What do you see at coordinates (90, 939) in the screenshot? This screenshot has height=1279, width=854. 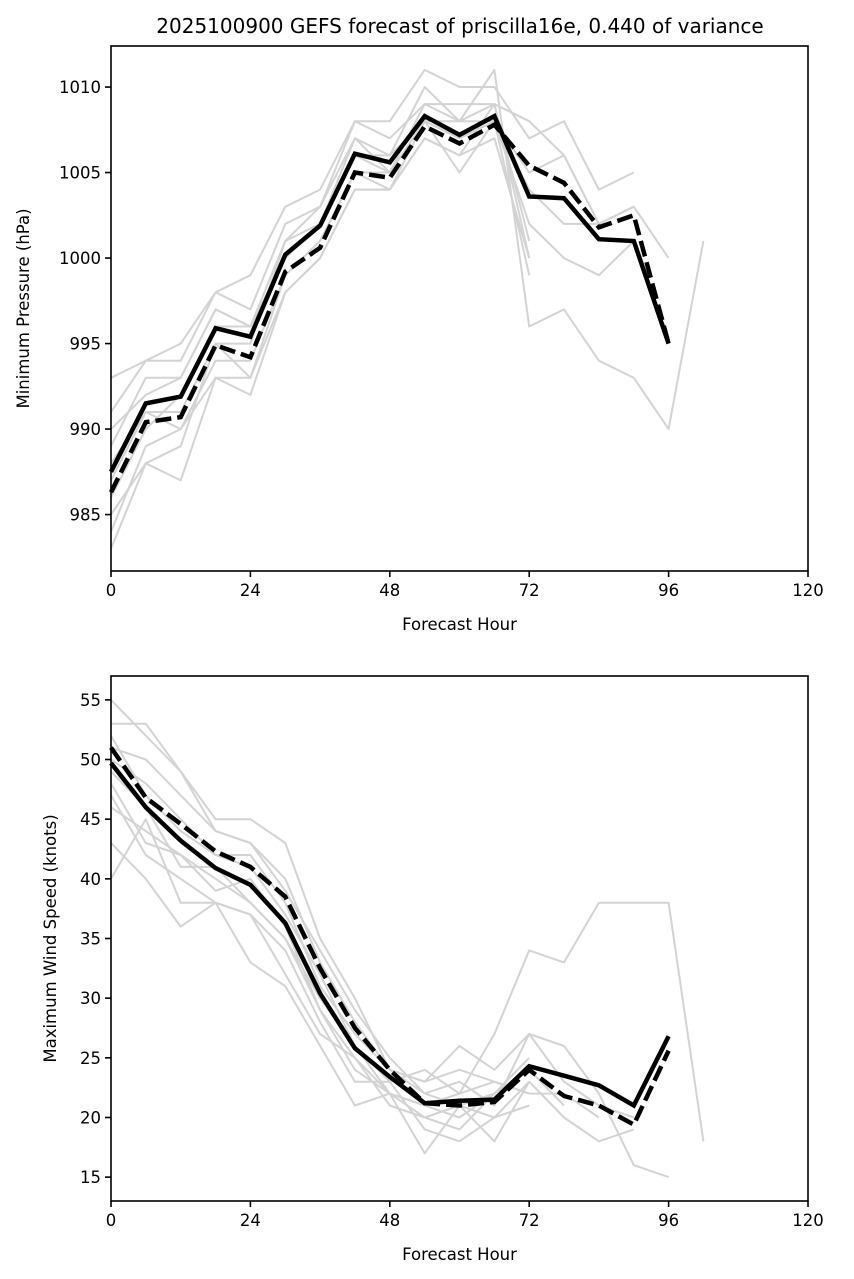 I see `wind-y-tick-label: 35` at bounding box center [90, 939].